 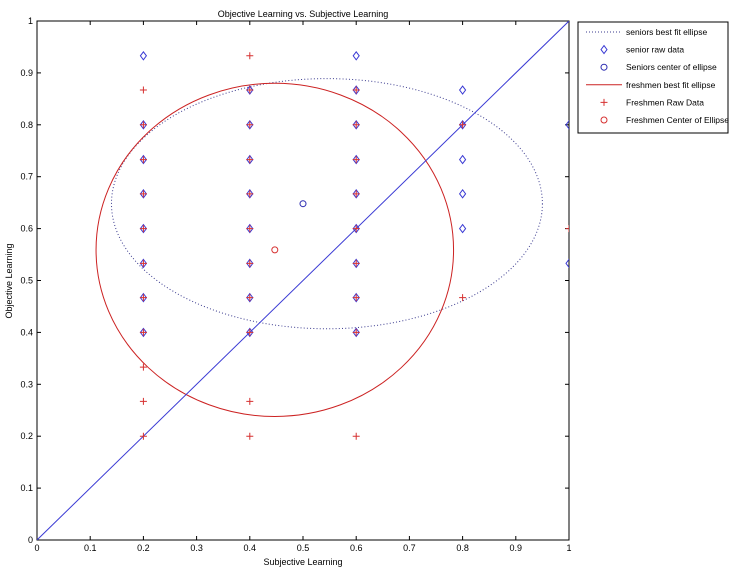 What do you see at coordinates (303, 548) in the screenshot?
I see `x-tick-label: 0.5` at bounding box center [303, 548].